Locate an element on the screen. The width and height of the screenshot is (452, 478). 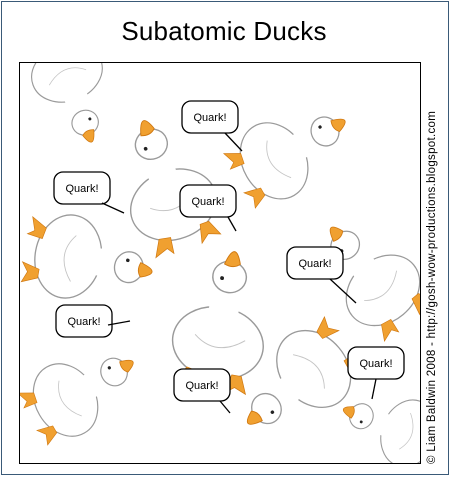
speech-text-4: Quark! is located at coordinates (314, 264).